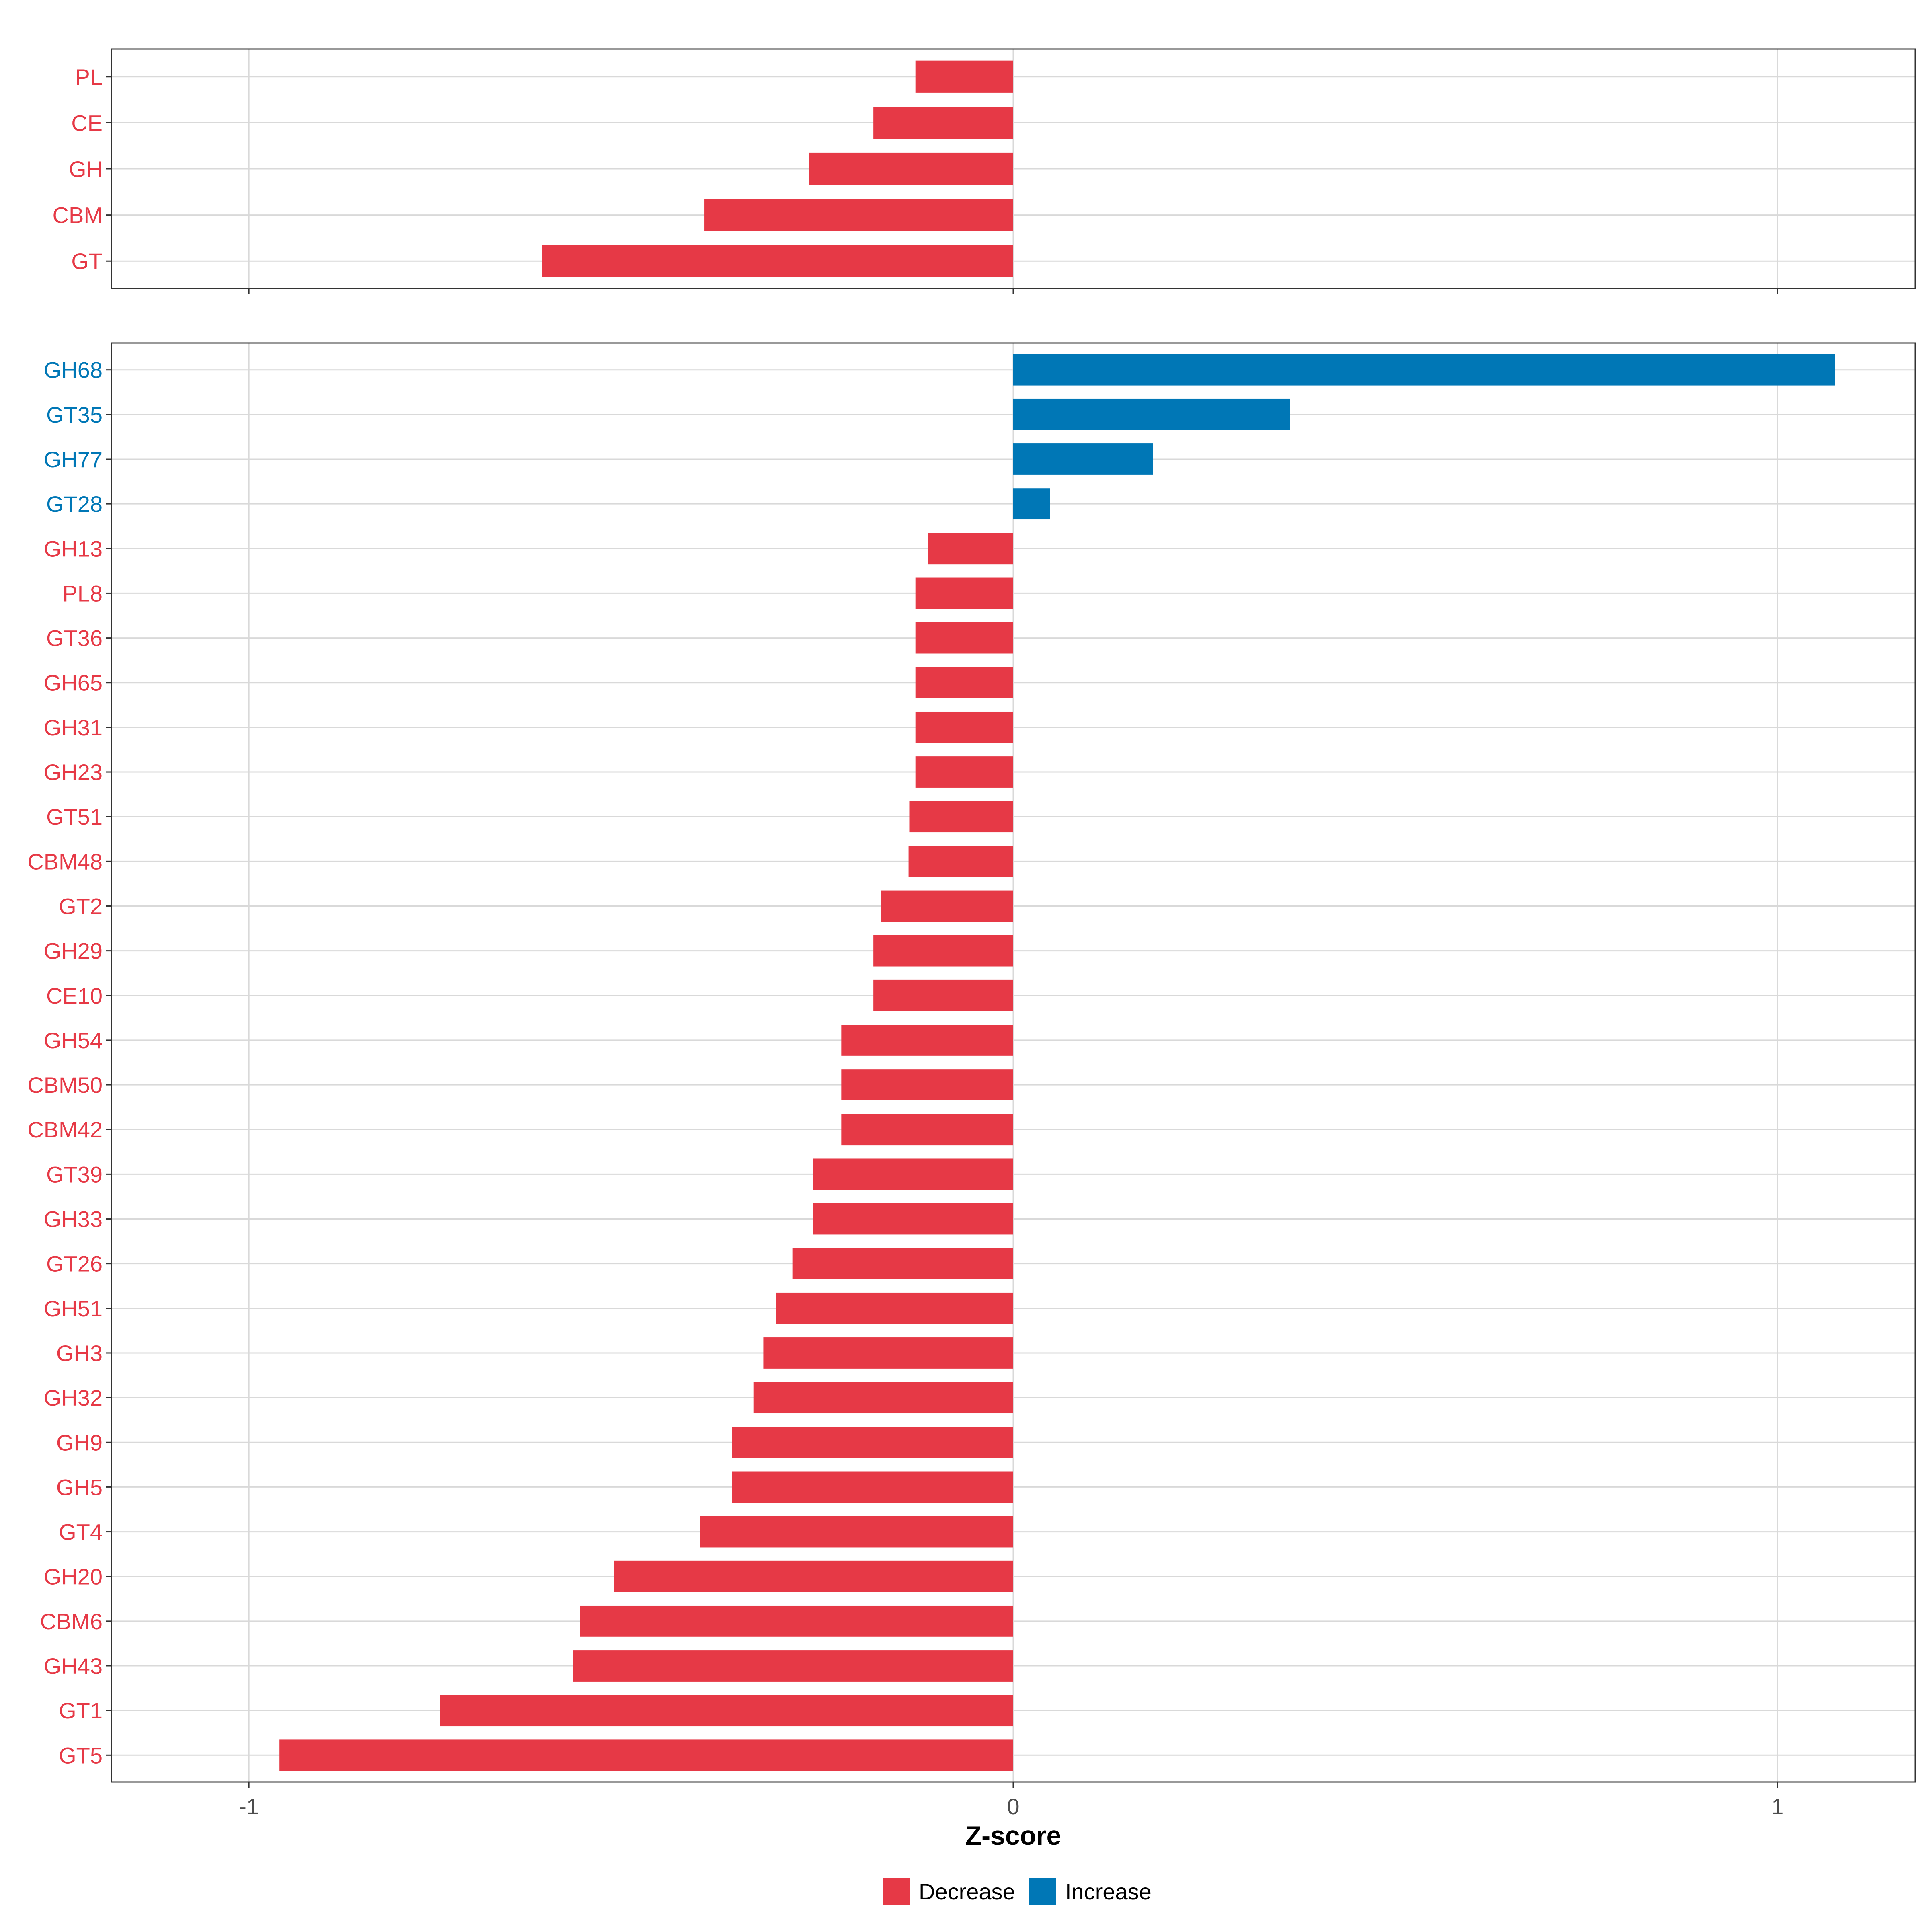  What do you see at coordinates (943, 123) in the screenshot?
I see `bar-ce` at bounding box center [943, 123].